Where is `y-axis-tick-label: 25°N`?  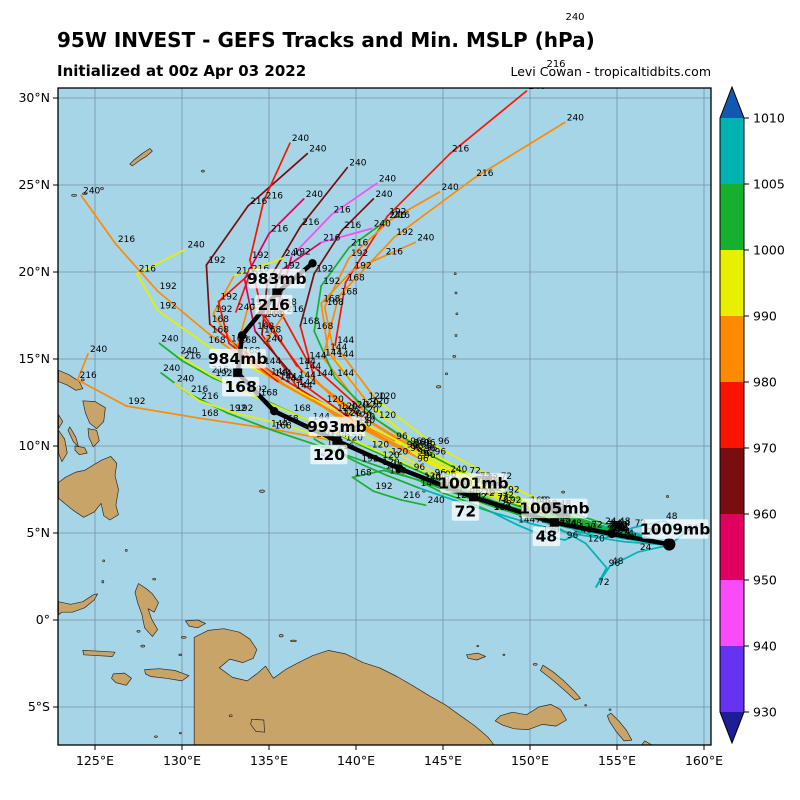
y-axis-tick-label: 25°N is located at coordinates (34, 184).